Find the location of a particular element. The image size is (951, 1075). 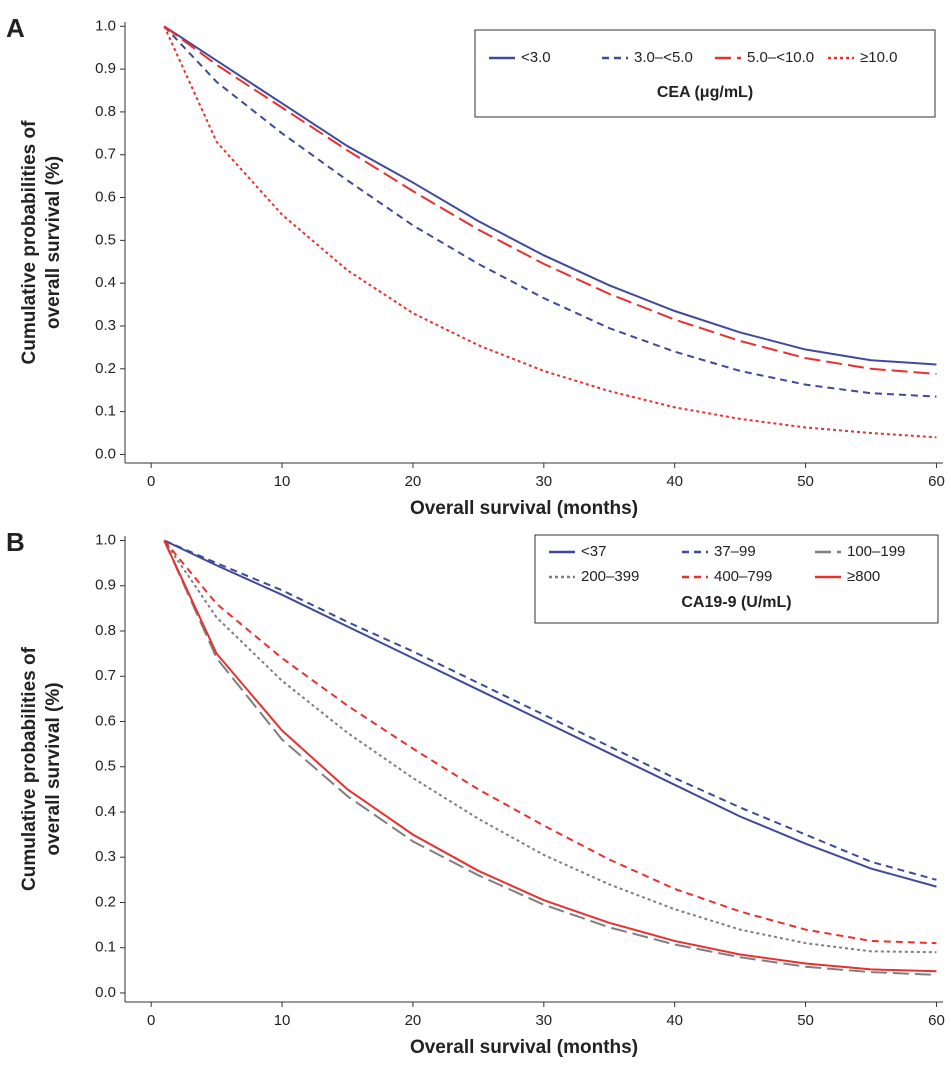

legend-label: 200–399 is located at coordinates (610, 576).